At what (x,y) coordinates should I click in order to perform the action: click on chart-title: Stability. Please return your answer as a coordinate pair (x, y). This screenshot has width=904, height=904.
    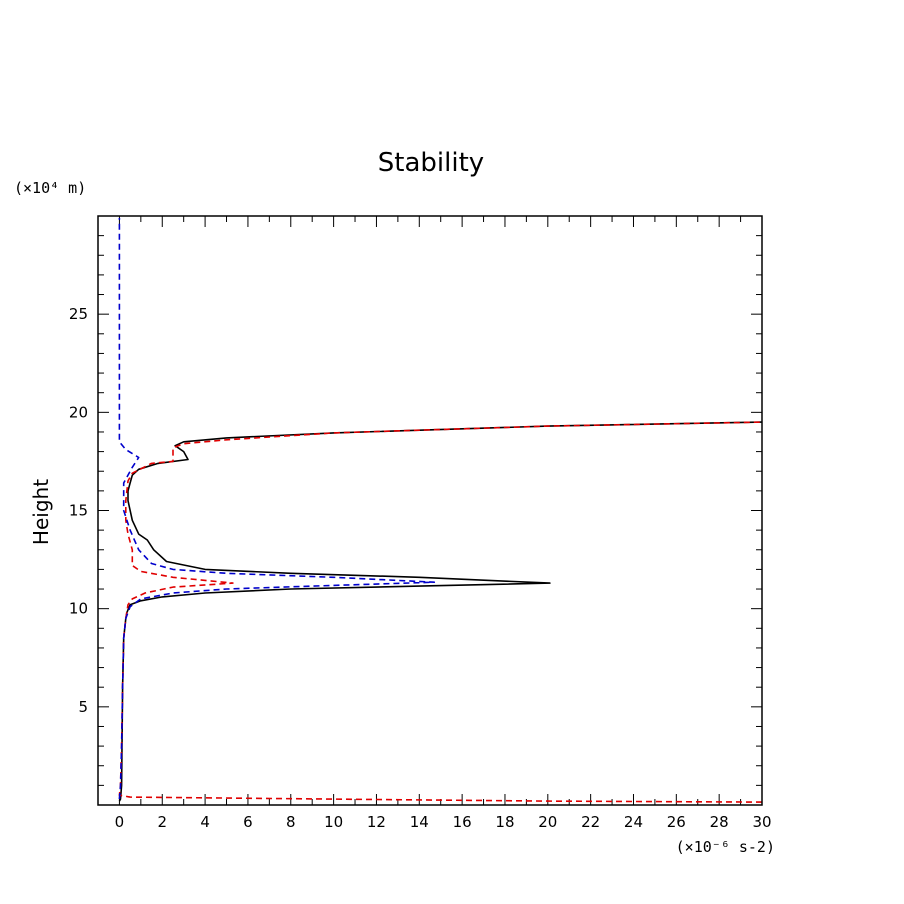
    Looking at the image, I should click on (431, 163).